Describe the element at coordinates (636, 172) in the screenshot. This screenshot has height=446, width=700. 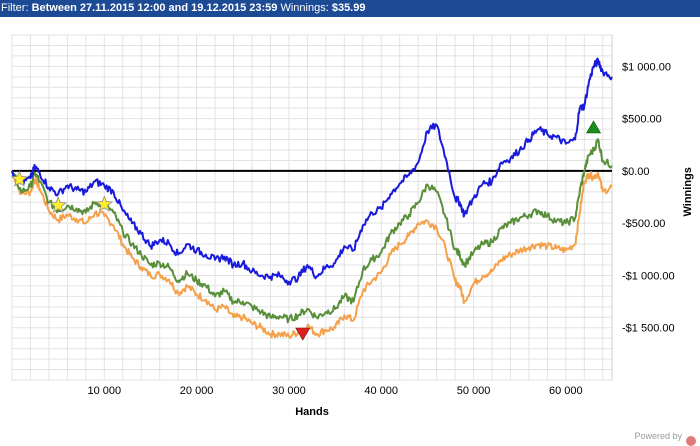
I see `y-tick-label: $0.00` at that location.